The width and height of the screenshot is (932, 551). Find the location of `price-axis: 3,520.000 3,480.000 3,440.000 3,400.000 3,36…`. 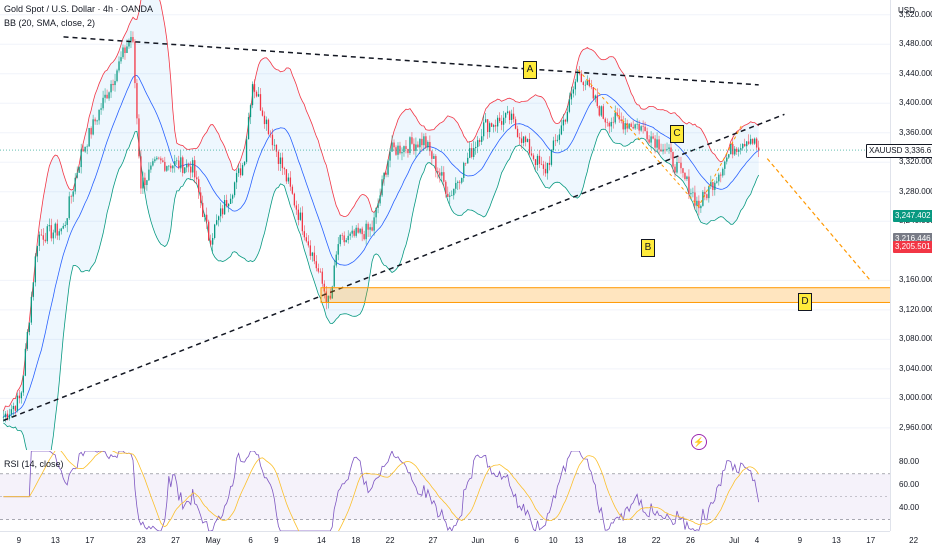

price-axis: 3,520.000 3,480.000 3,440.000 3,400.000 3,36… is located at coordinates (911, 265).